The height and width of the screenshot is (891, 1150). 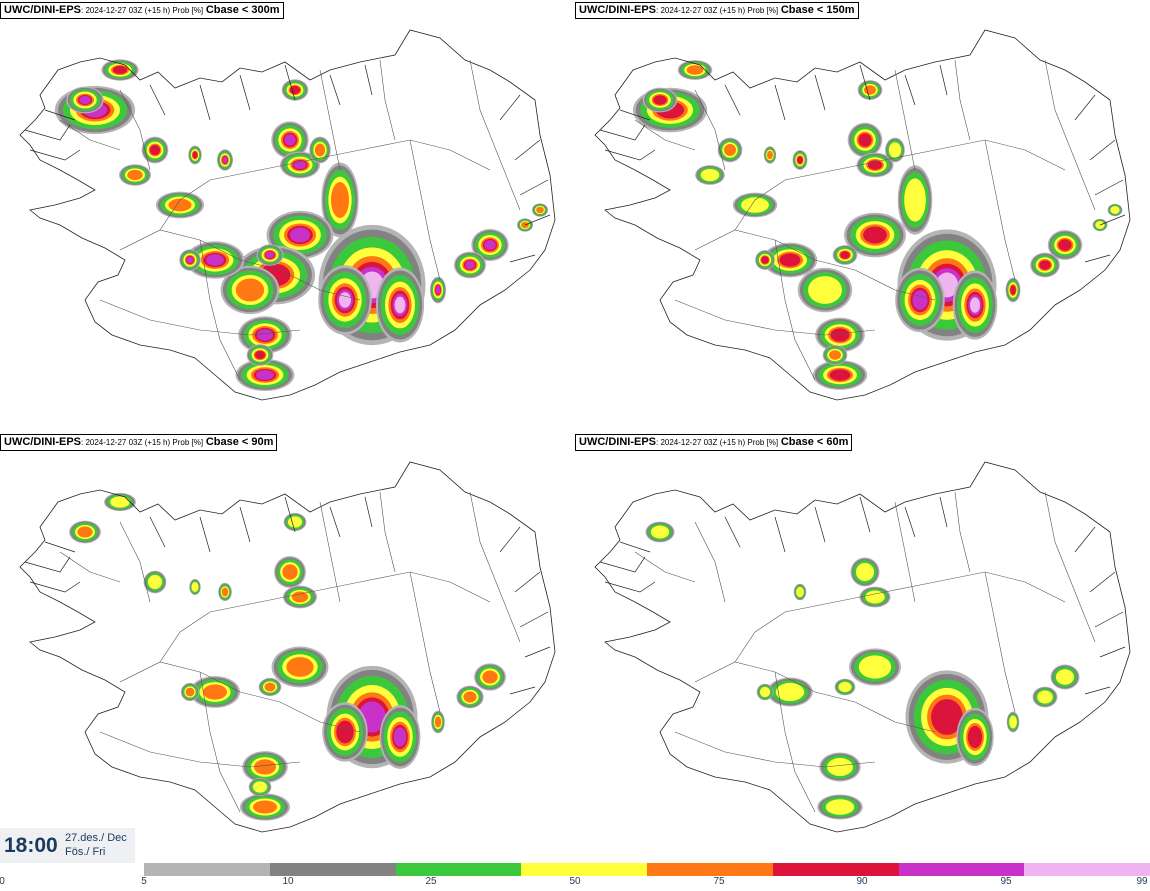 What do you see at coordinates (288, 881) in the screenshot?
I see `legend-tick-label: 10` at bounding box center [288, 881].